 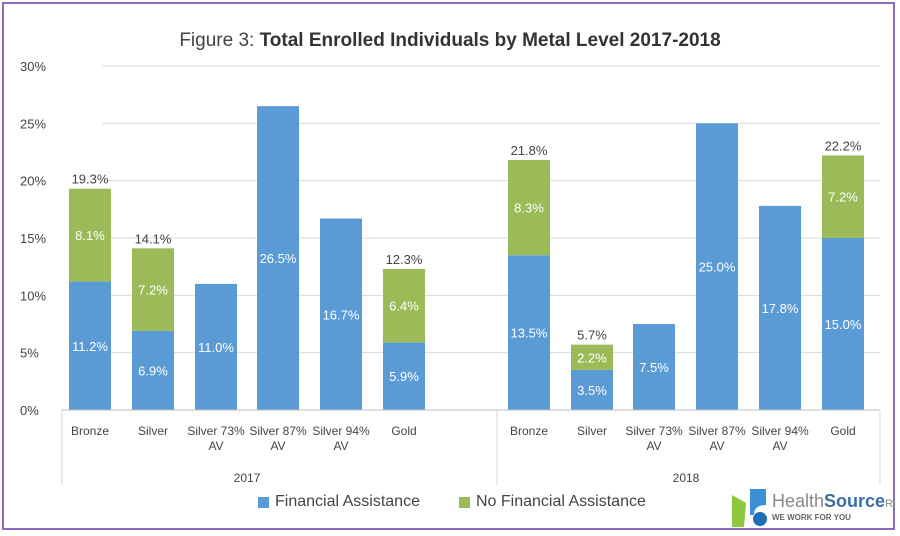 I want to click on total-label: 19.3%, so click(x=90, y=179).